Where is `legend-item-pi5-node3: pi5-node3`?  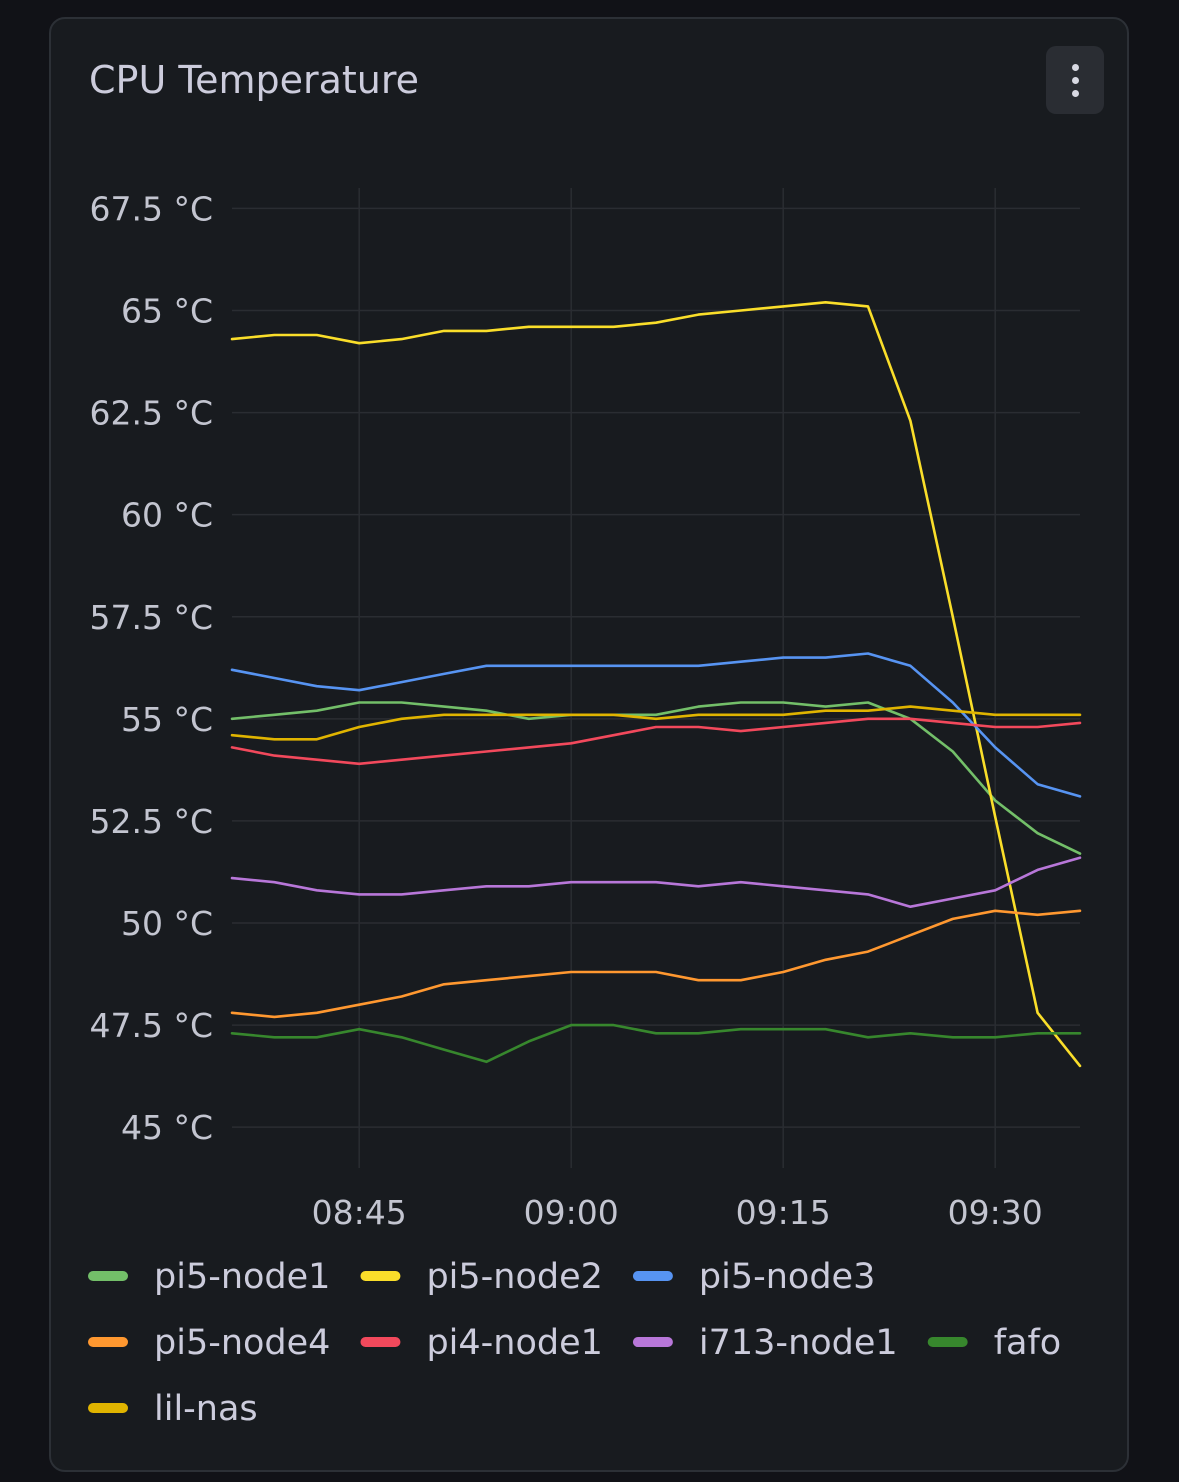 legend-item-pi5-node3: pi5-node3 is located at coordinates (753, 1277).